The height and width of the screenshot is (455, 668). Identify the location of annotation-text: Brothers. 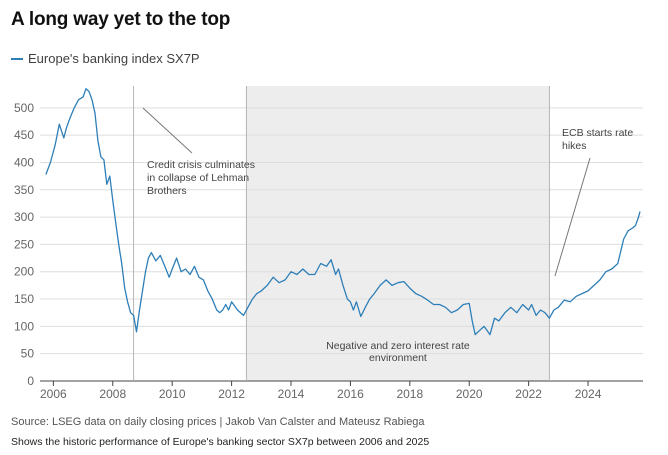
(167, 191).